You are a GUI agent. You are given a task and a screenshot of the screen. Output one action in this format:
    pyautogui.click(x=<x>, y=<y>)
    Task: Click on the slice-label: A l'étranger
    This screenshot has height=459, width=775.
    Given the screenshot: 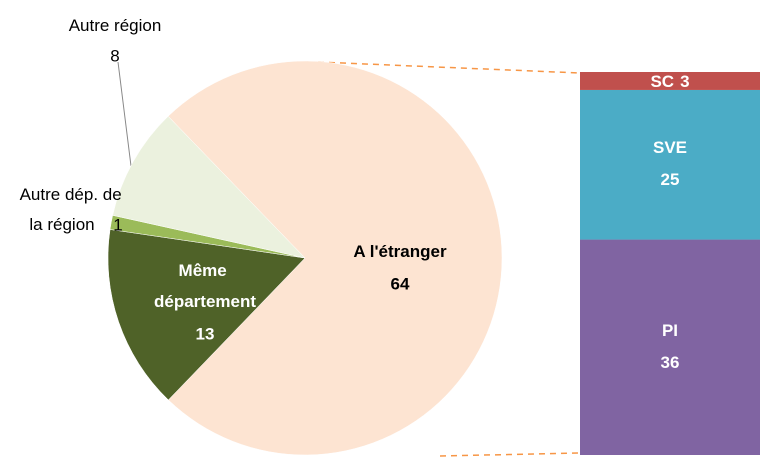 What is the action you would take?
    pyautogui.click(x=400, y=251)
    